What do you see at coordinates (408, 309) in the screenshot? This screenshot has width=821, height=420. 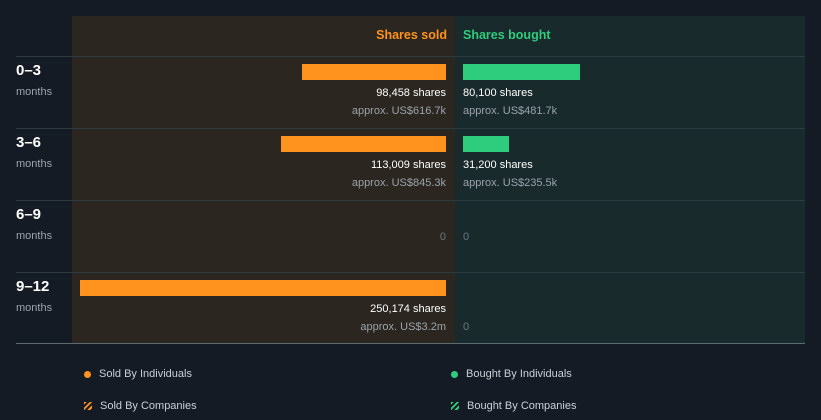 I see `sold-shares-label: 250,174 shares` at bounding box center [408, 309].